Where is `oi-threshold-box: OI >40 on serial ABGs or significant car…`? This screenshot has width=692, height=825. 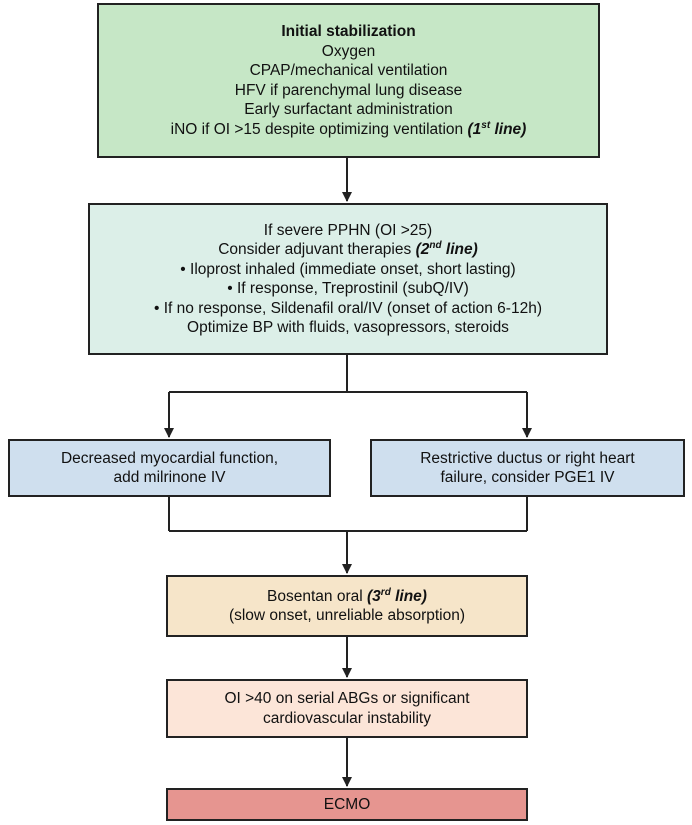
oi-threshold-box: OI >40 on serial ABGs or significant car… is located at coordinates (347, 708).